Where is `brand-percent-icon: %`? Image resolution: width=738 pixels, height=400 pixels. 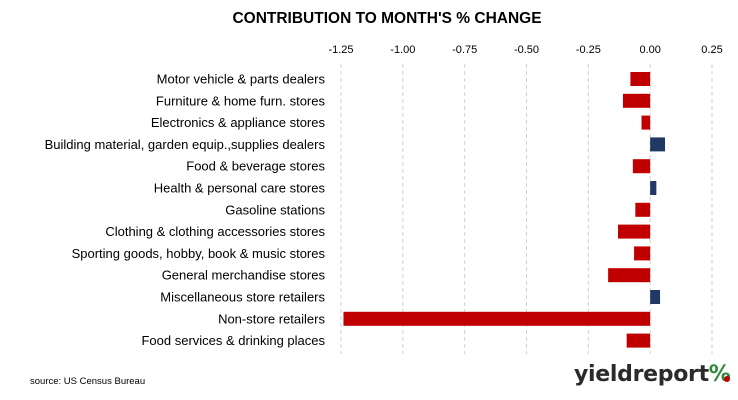 brand-percent-icon: % is located at coordinates (719, 374).